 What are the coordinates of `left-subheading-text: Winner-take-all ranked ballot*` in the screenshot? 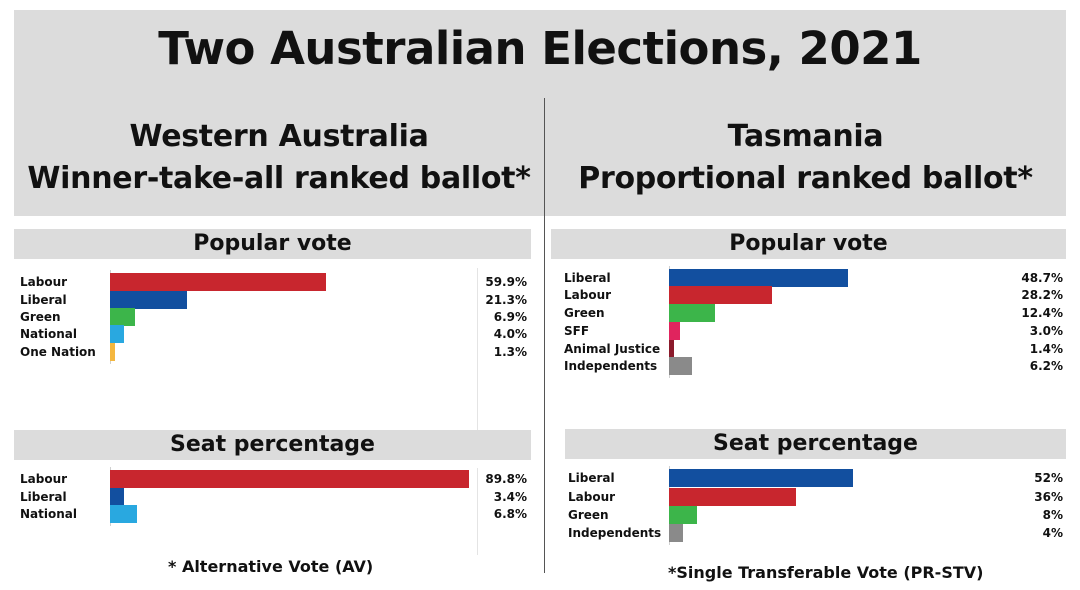 It's located at (279, 178).